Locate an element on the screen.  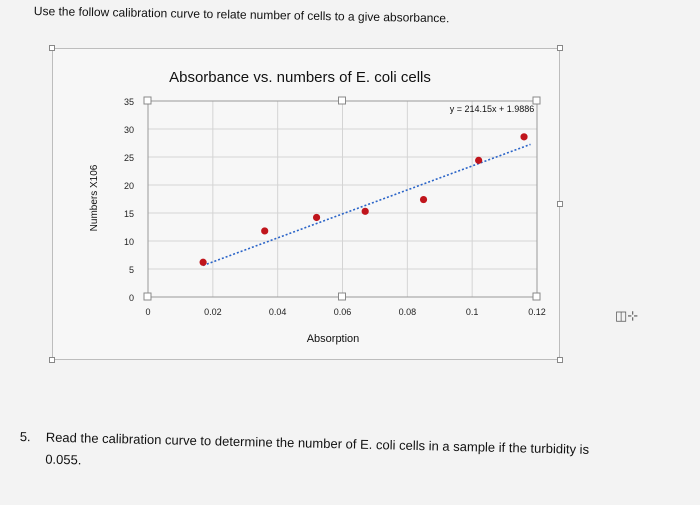
x-tick-label: 0.02 is located at coordinates (213, 312).